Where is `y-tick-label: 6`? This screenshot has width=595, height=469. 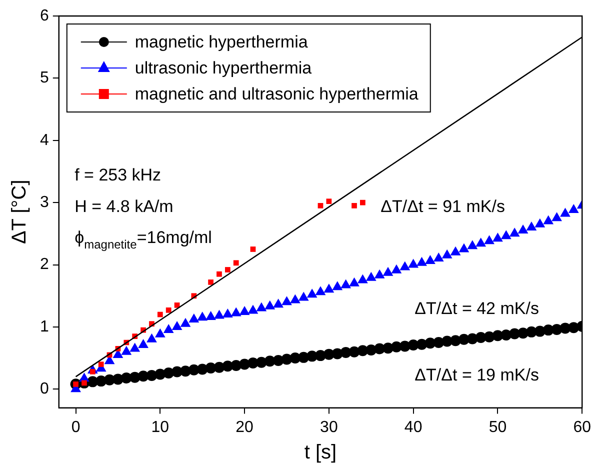
y-tick-label: 6 is located at coordinates (44, 15).